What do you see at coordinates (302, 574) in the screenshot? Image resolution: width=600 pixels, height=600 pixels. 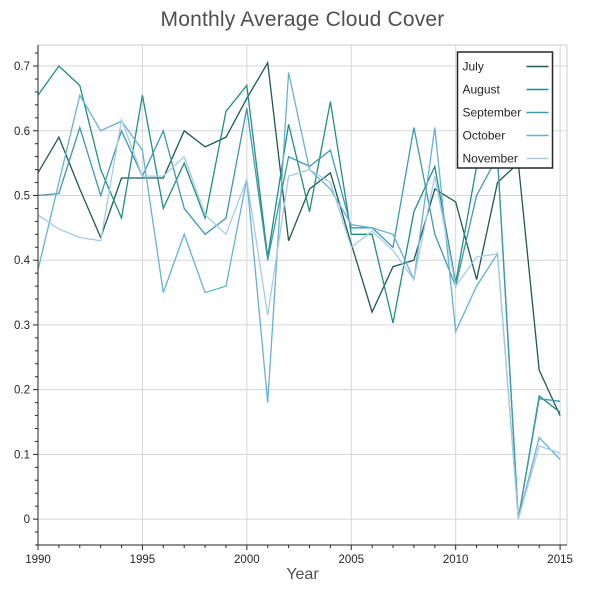 I see `x-axis-title: Year` at bounding box center [302, 574].